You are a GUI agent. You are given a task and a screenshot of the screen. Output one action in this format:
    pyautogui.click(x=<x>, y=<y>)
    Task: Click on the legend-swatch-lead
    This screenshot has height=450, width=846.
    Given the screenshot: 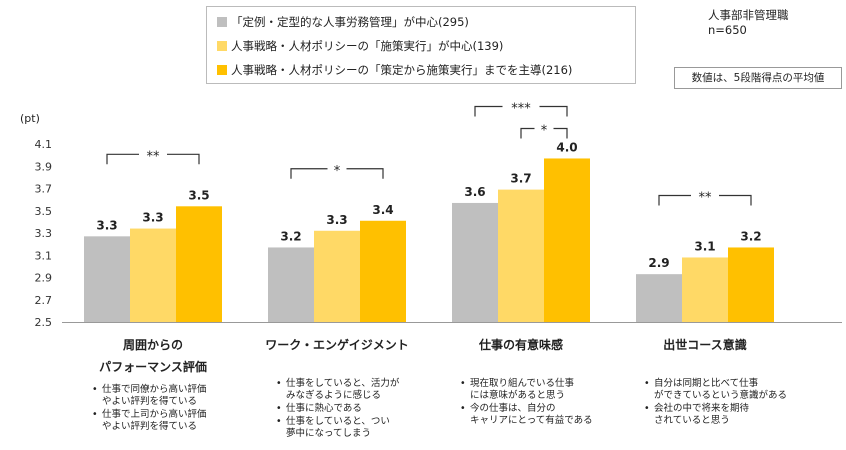 What is the action you would take?
    pyautogui.click(x=222, y=70)
    